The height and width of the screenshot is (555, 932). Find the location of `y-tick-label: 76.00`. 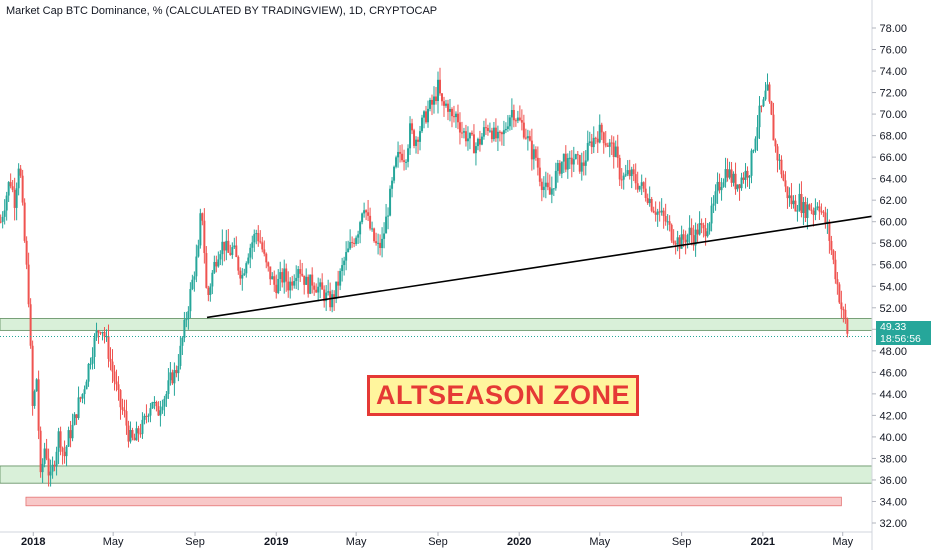

y-tick-label: 76.00 is located at coordinates (893, 51).